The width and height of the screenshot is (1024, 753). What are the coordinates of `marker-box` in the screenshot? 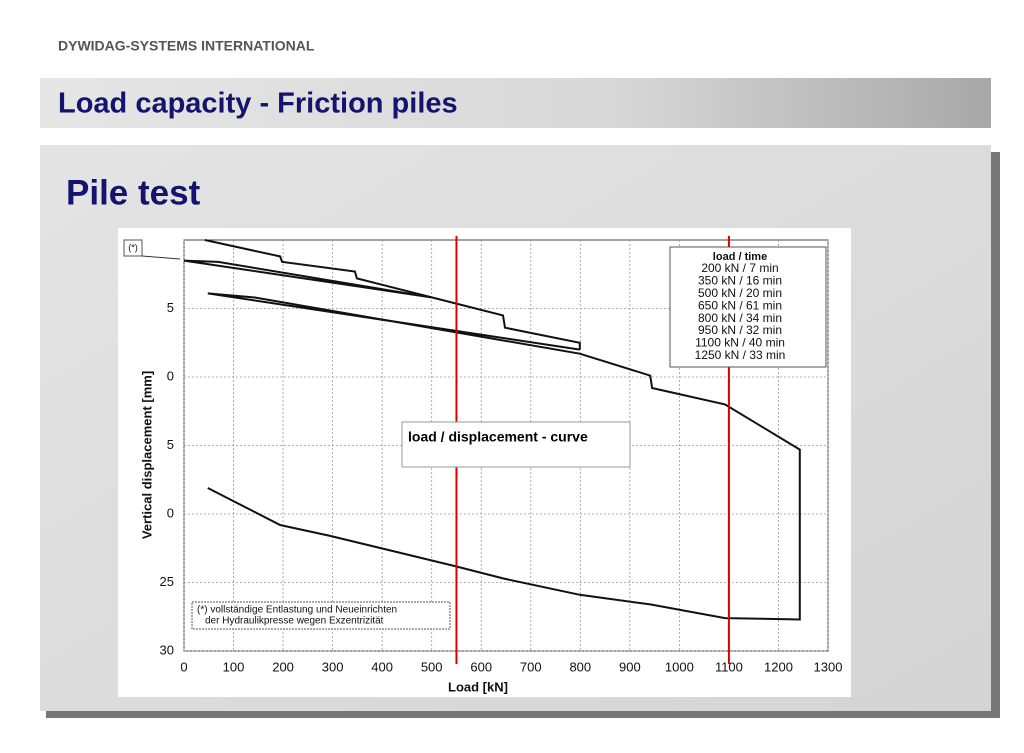 It's located at (133, 248).